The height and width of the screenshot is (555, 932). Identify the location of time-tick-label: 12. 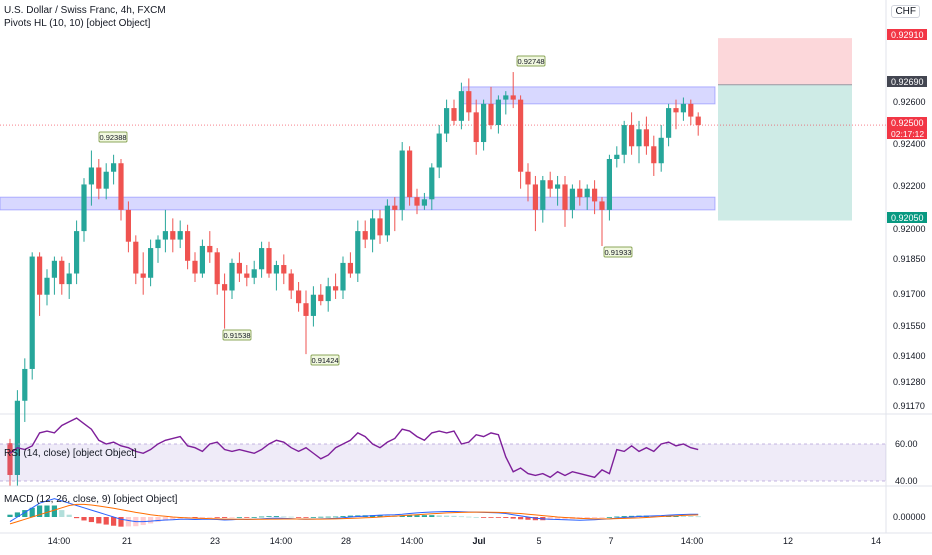
(788, 541).